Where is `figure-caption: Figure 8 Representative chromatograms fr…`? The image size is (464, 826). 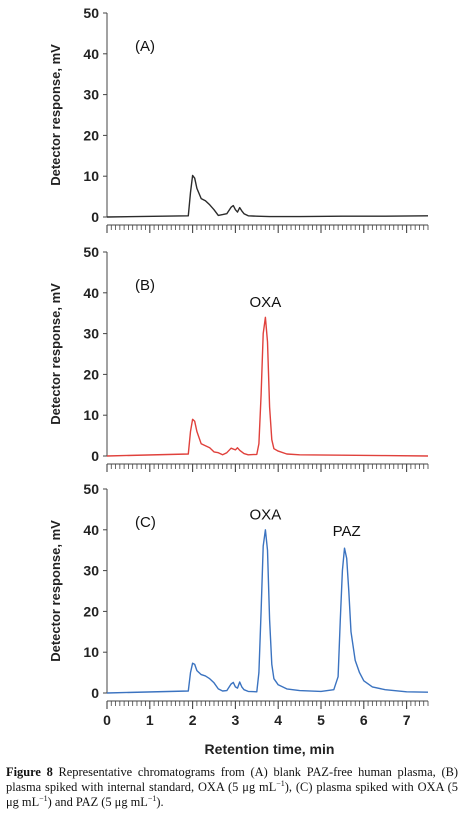
figure-caption: Figure 8 Representative chromatograms fr… is located at coordinates (232, 787).